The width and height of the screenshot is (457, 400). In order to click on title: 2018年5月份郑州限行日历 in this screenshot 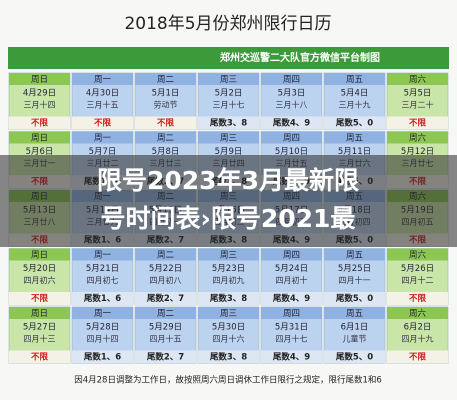, I will do `click(227, 24)`.